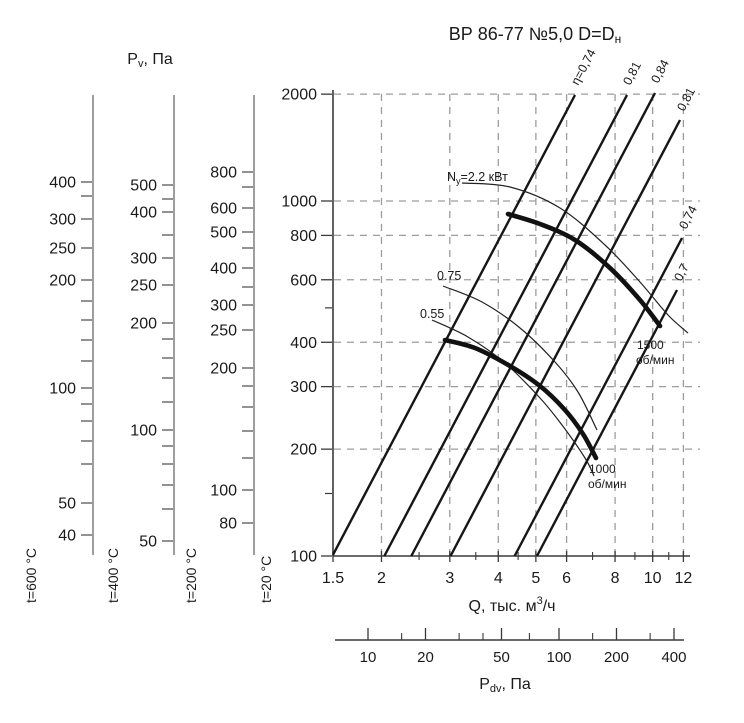 This screenshot has width=744, height=723. I want to click on x-tick-label: 5, so click(535, 578).